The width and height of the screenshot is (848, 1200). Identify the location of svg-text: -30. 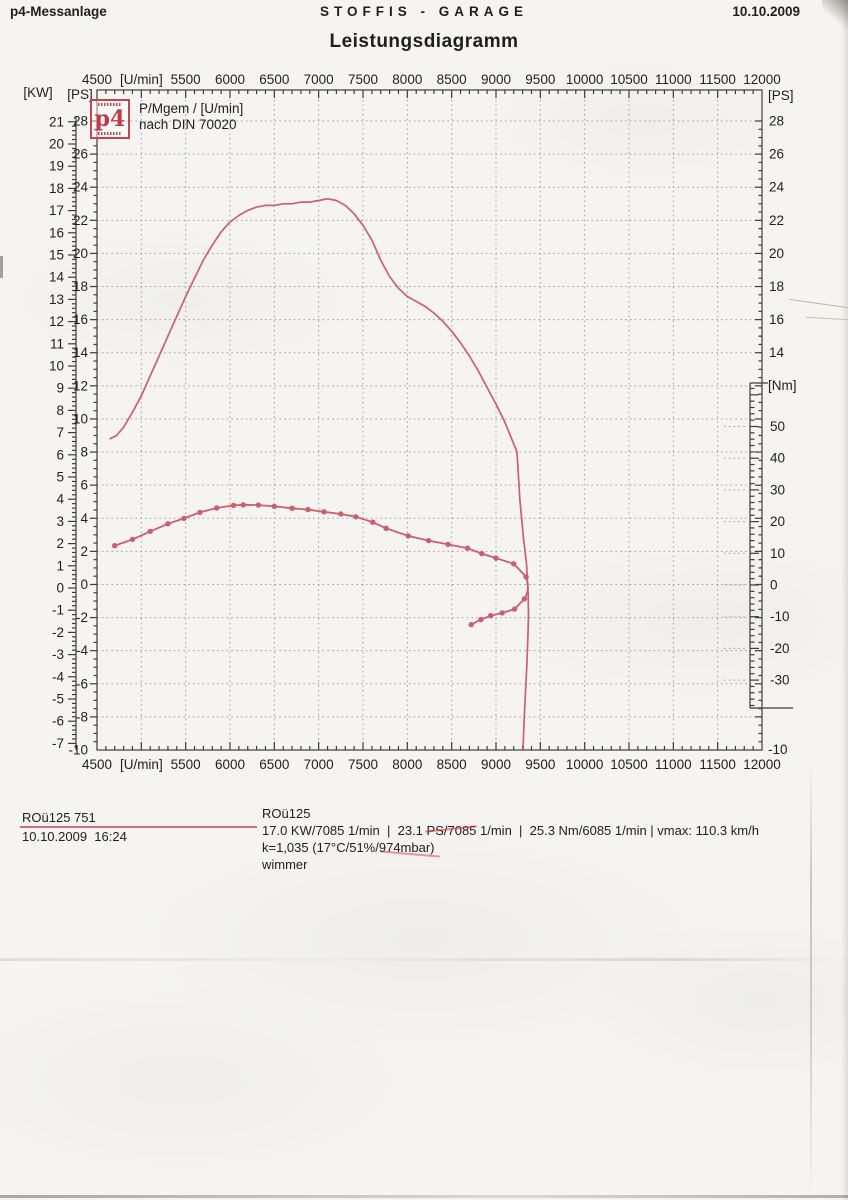
(780, 680).